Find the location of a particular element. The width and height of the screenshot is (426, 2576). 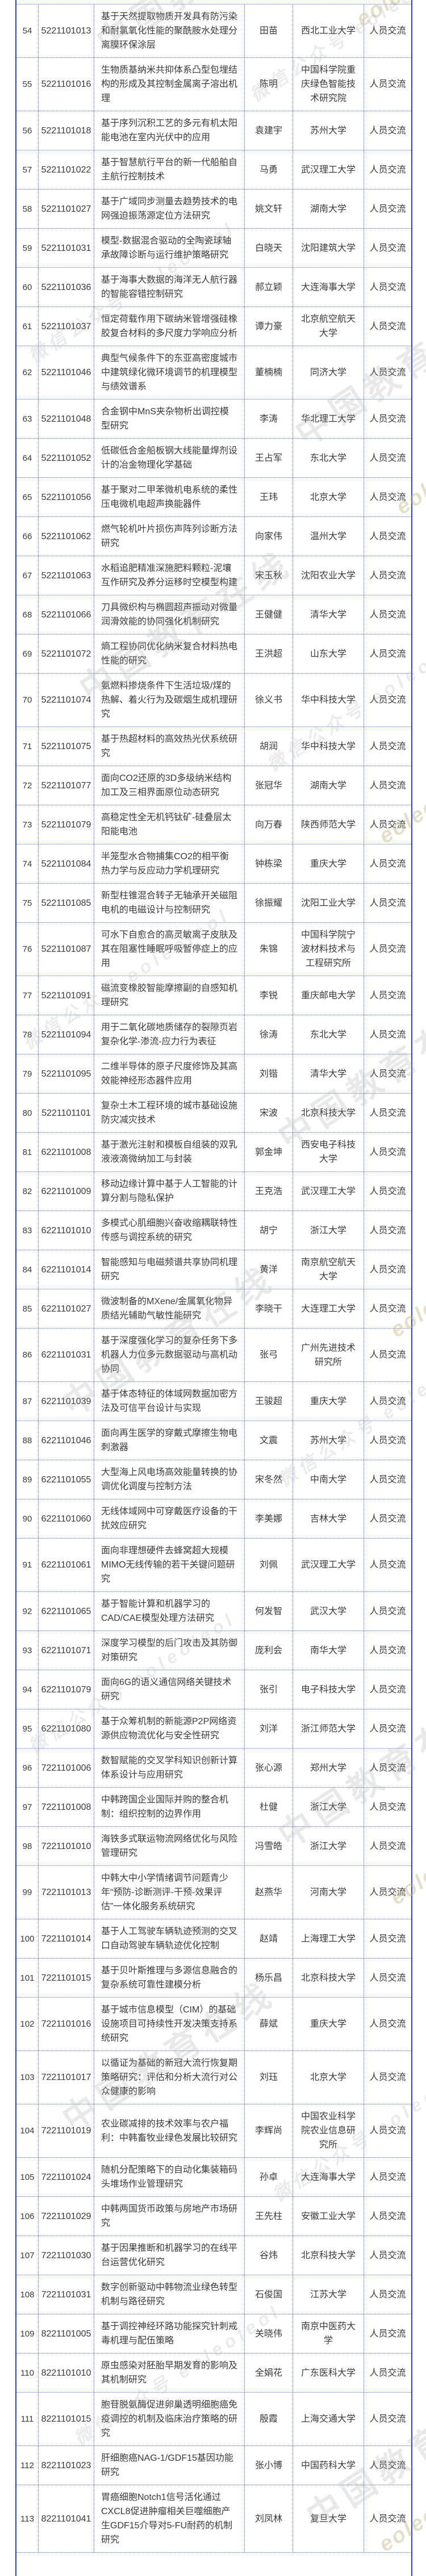

row-number-cell: 93 is located at coordinates (27, 1650).